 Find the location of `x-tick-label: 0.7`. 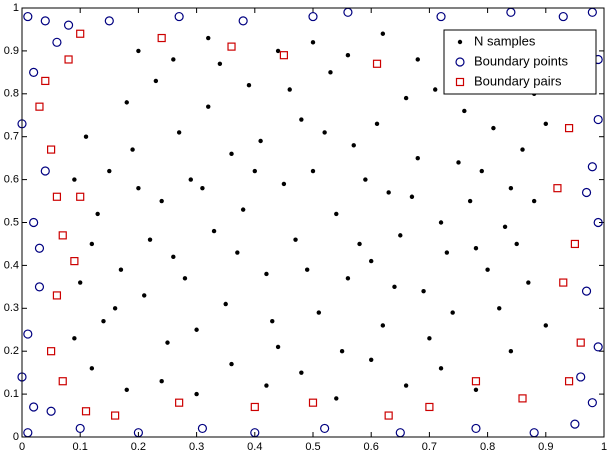

x-tick-label: 0.7 is located at coordinates (429, 447).